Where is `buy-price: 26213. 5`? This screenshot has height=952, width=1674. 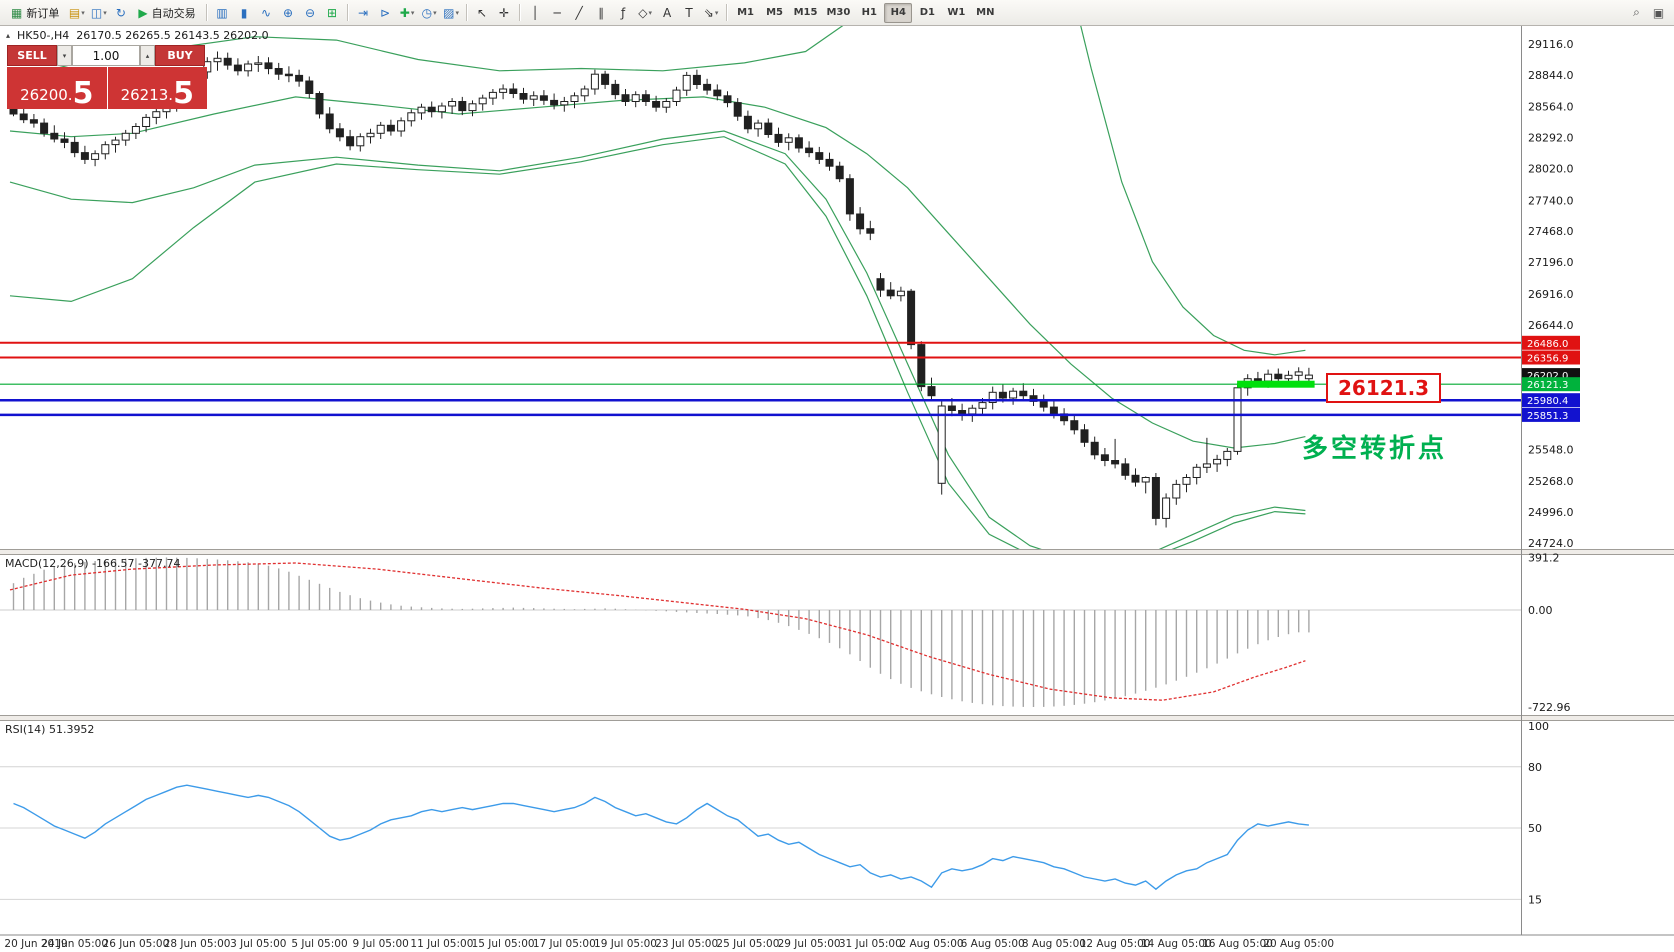 buy-price: 26213. 5 is located at coordinates (157, 89).